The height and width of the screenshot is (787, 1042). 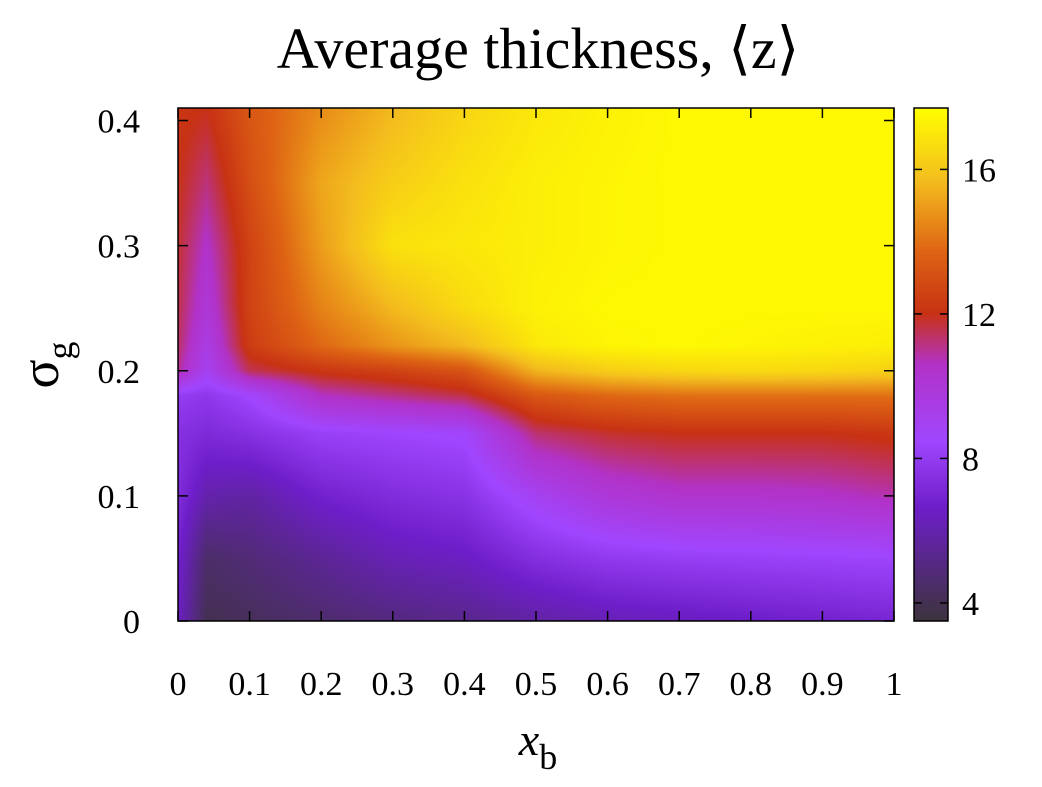 I want to click on x-axis-label-main: x, so click(x=529, y=739).